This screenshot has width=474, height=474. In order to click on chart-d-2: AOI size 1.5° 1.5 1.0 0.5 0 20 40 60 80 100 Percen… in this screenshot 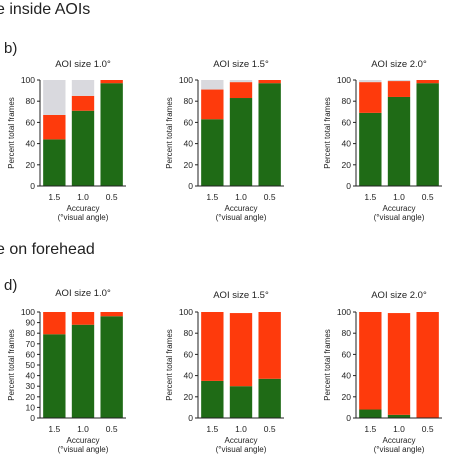, I will do `click(224, 372)`.